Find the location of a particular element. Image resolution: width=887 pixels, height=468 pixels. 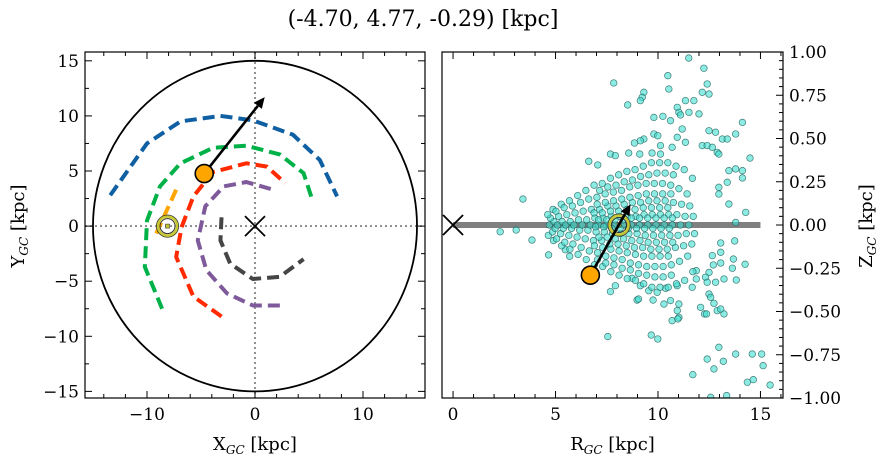

z-axis-label: ZGC [kpc] is located at coordinates (867, 226).